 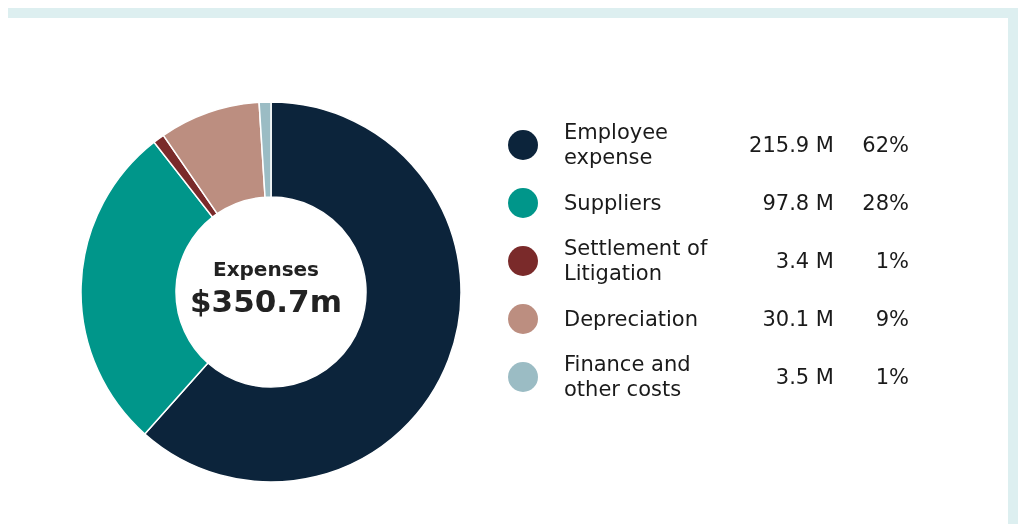 What do you see at coordinates (613, 203) in the screenshot?
I see `legend-label: Suppliers` at bounding box center [613, 203].